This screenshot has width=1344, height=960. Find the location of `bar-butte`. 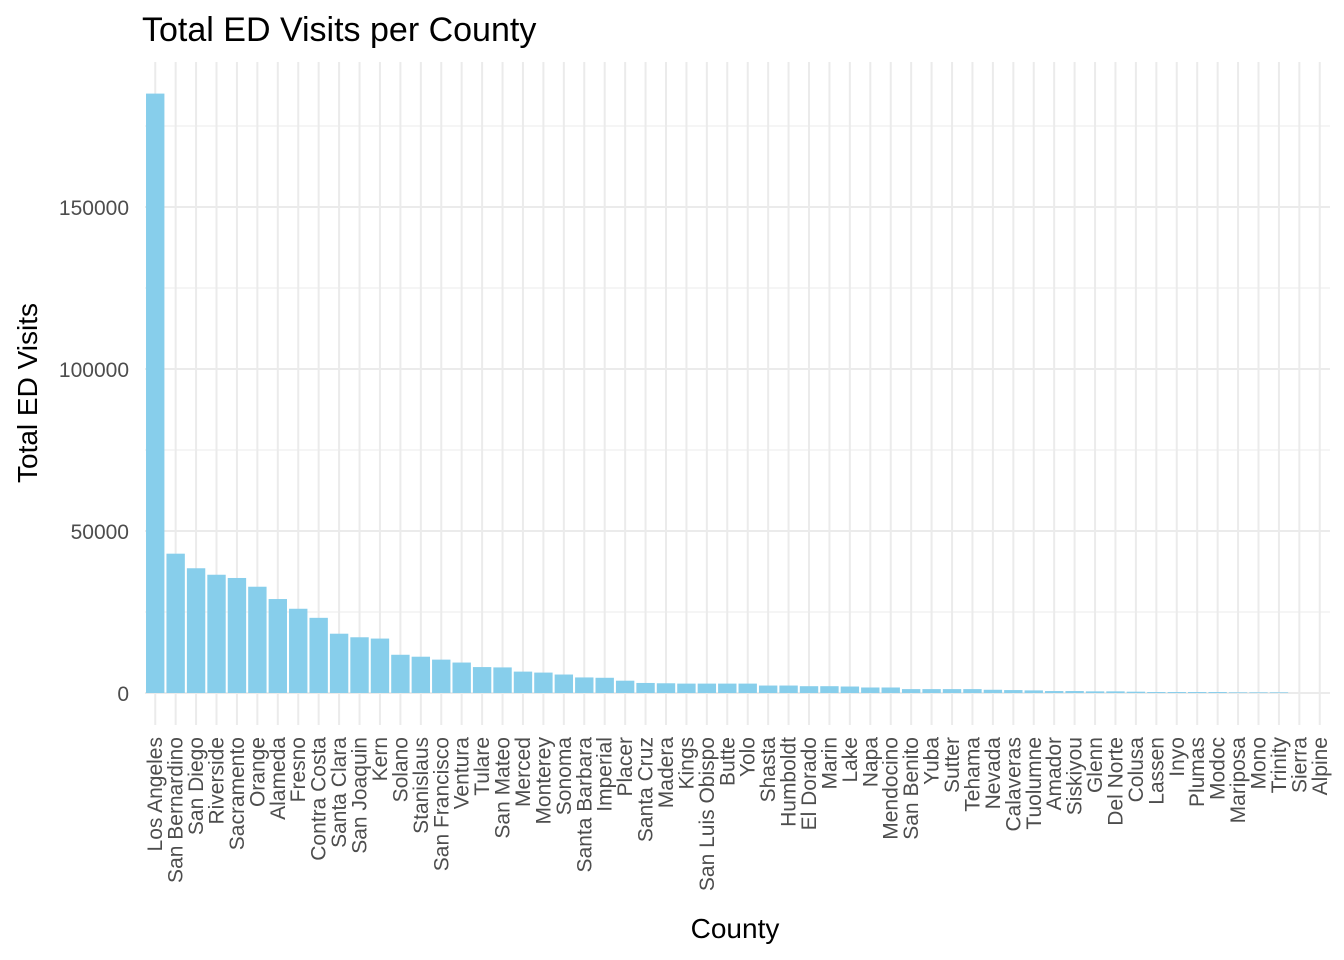

bar-butte is located at coordinates (727, 688).